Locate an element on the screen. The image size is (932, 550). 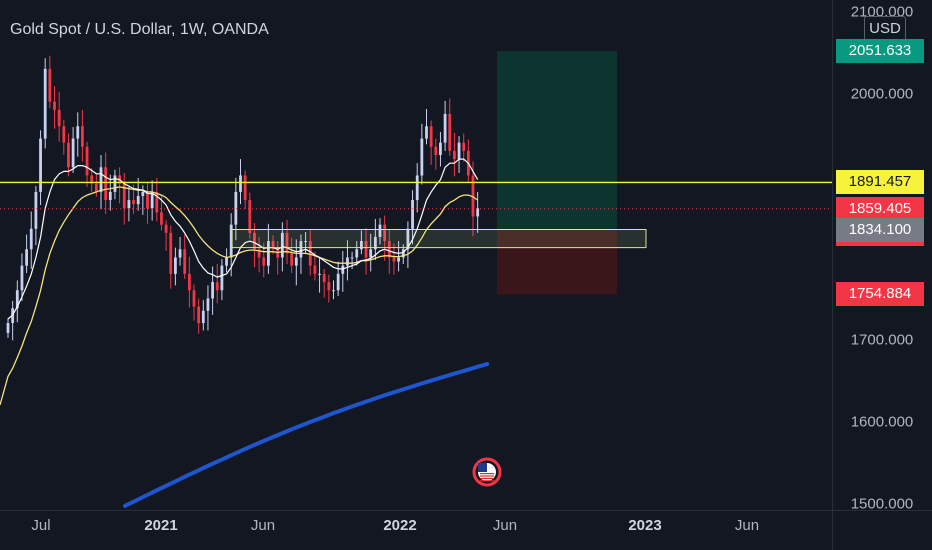
time-tick-label: 2023 is located at coordinates (644, 525).